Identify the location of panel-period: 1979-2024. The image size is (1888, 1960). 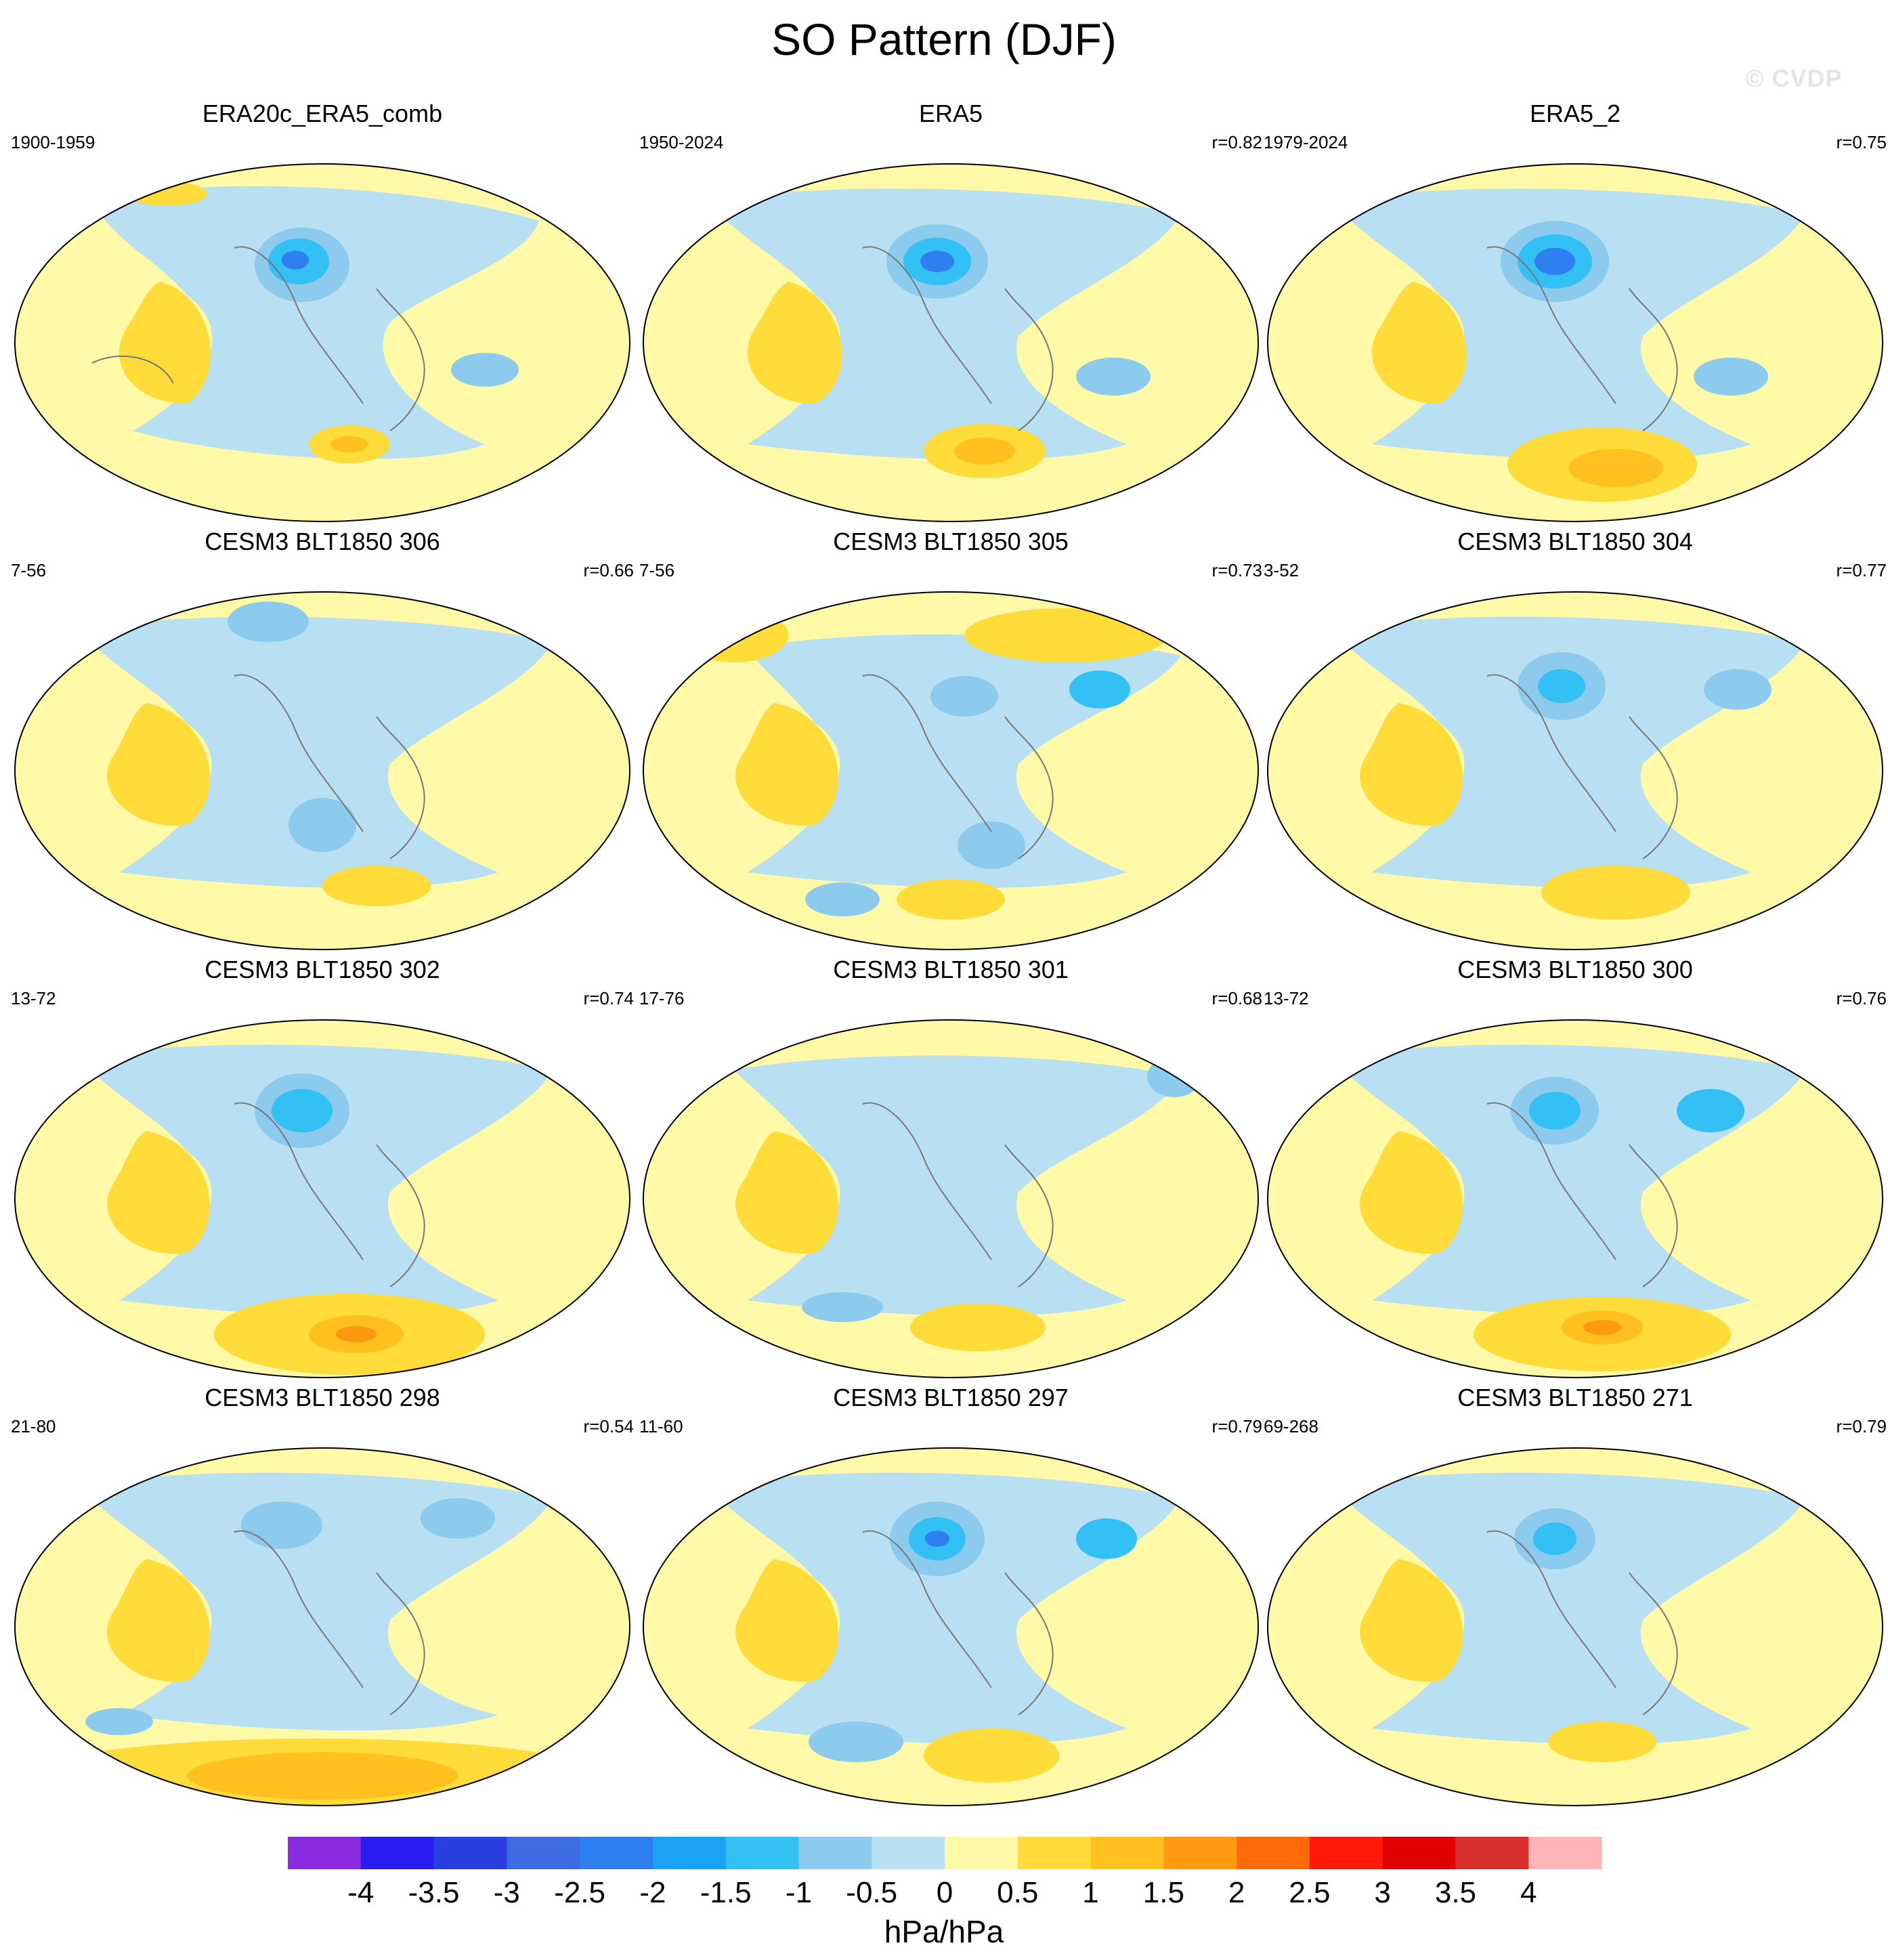
(1306, 142).